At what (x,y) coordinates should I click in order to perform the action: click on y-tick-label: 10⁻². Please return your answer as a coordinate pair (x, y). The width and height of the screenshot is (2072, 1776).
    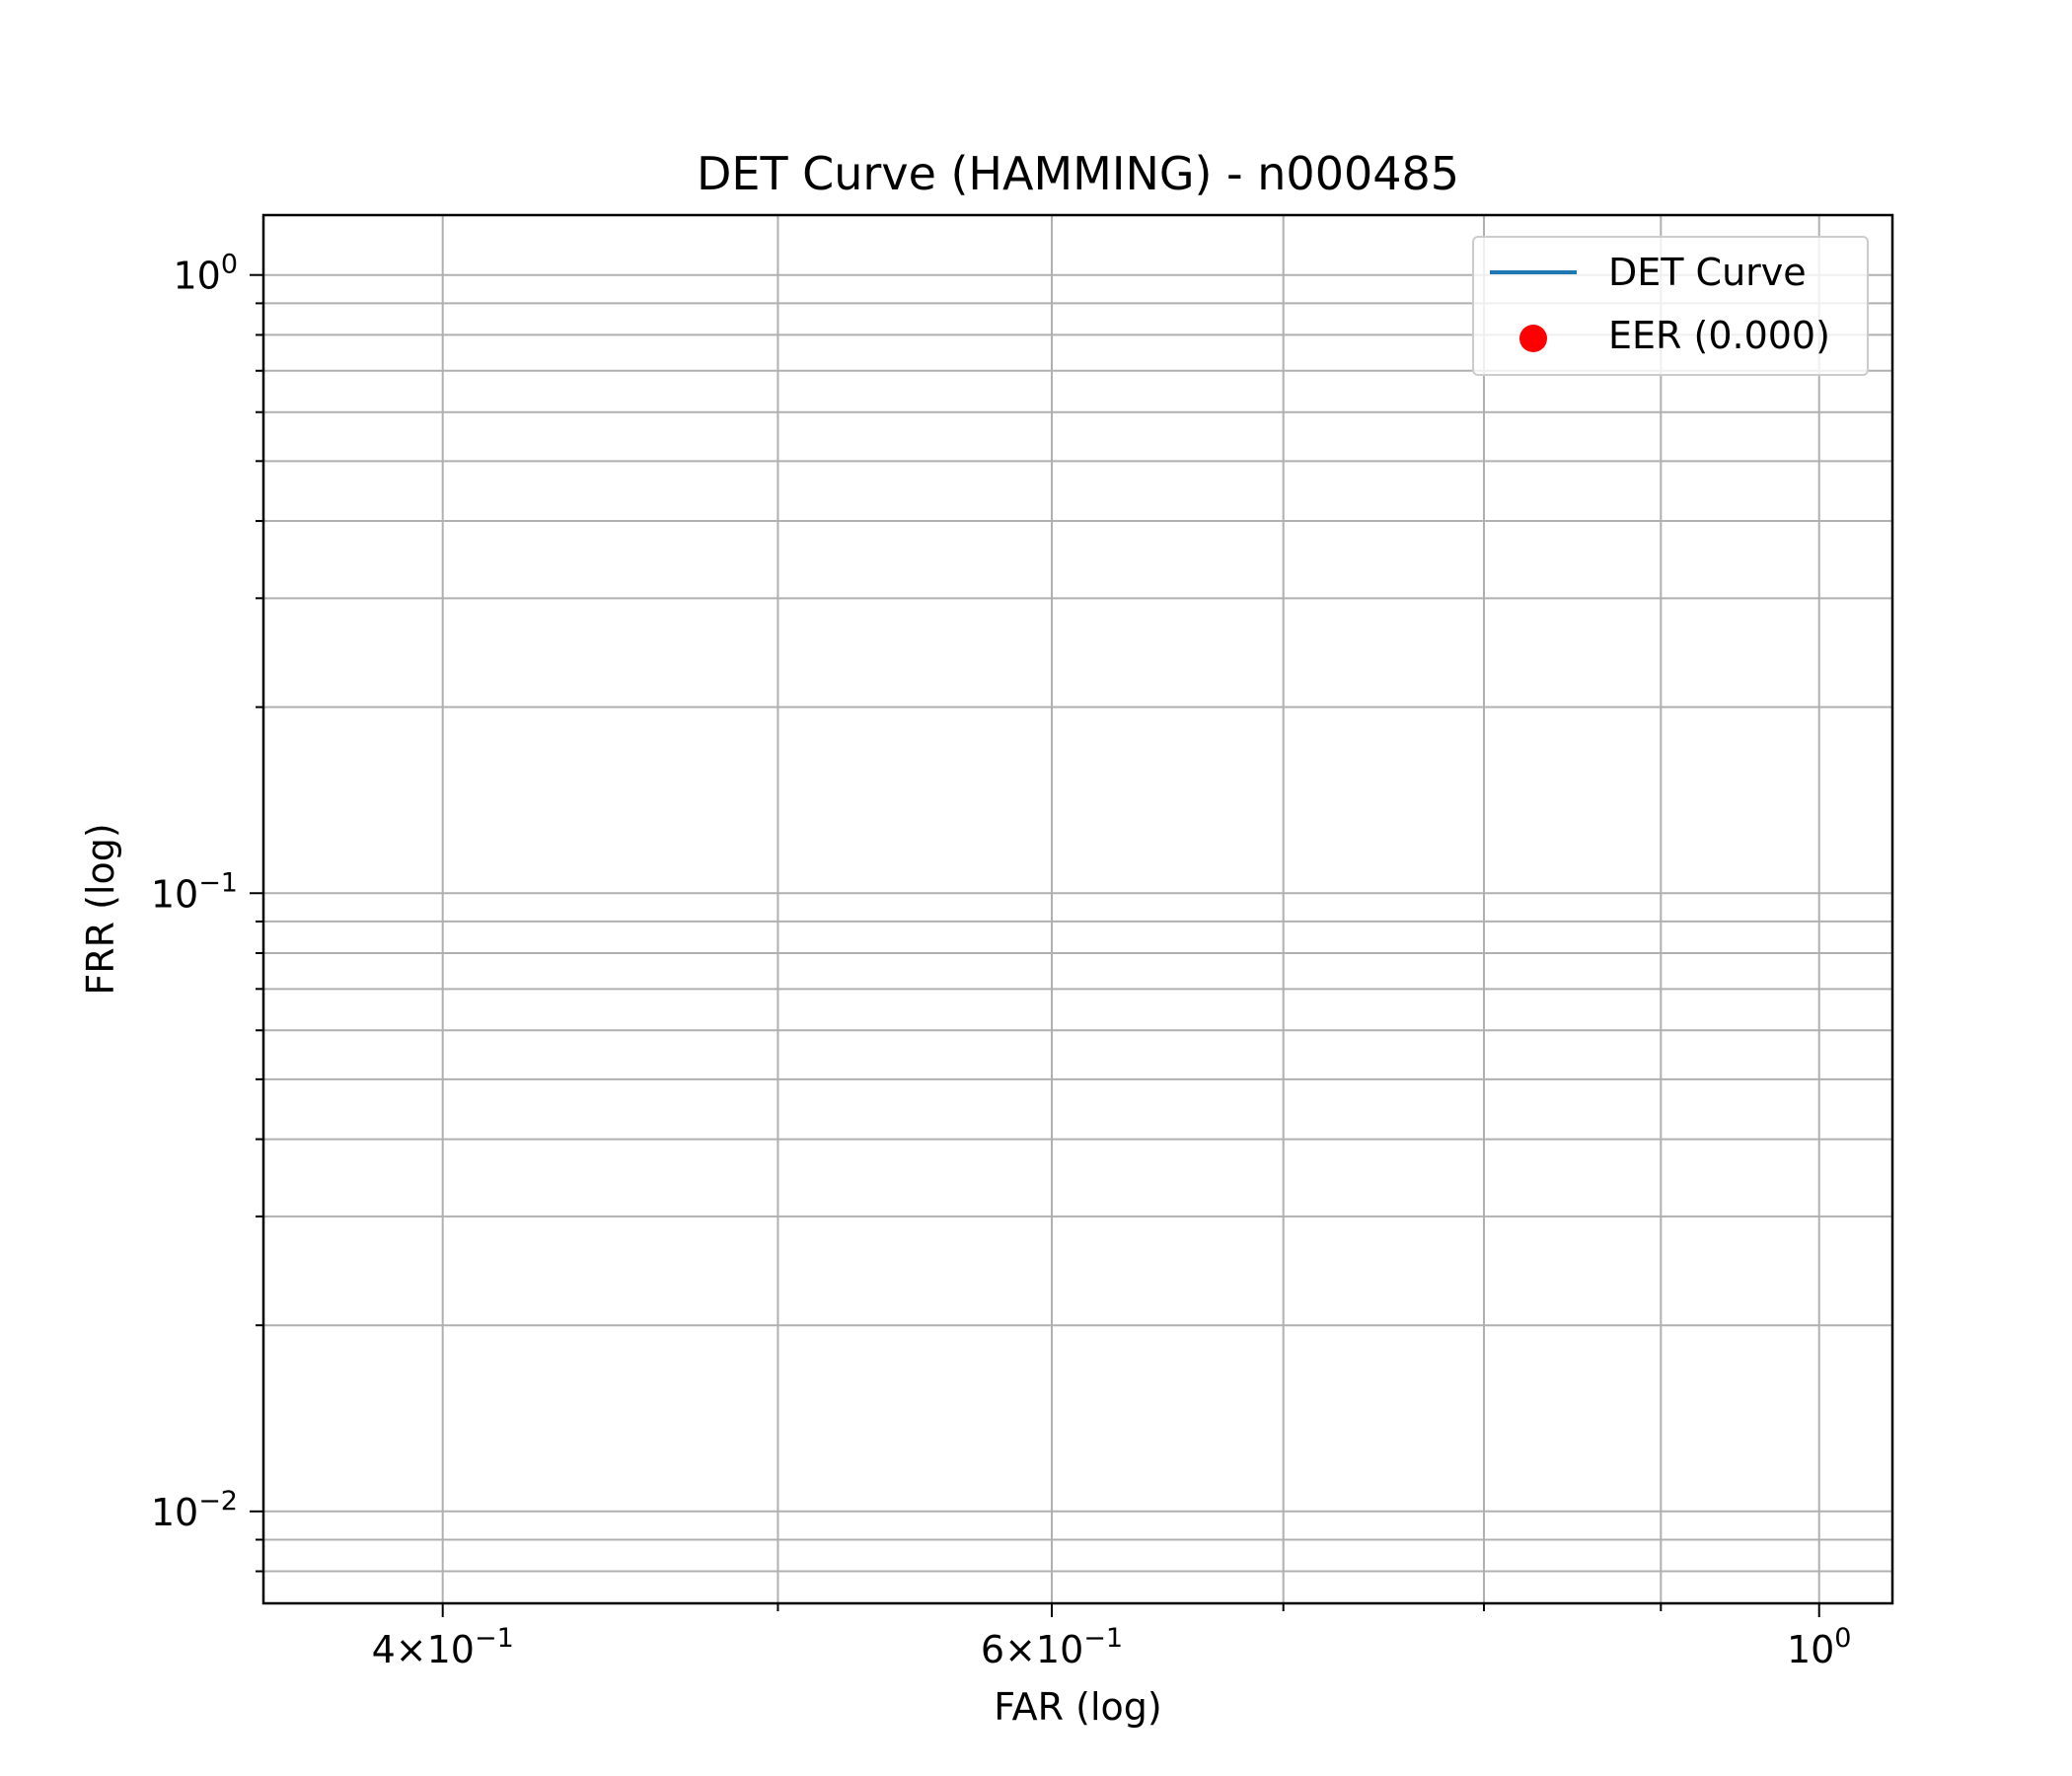
    Looking at the image, I should click on (194, 1510).